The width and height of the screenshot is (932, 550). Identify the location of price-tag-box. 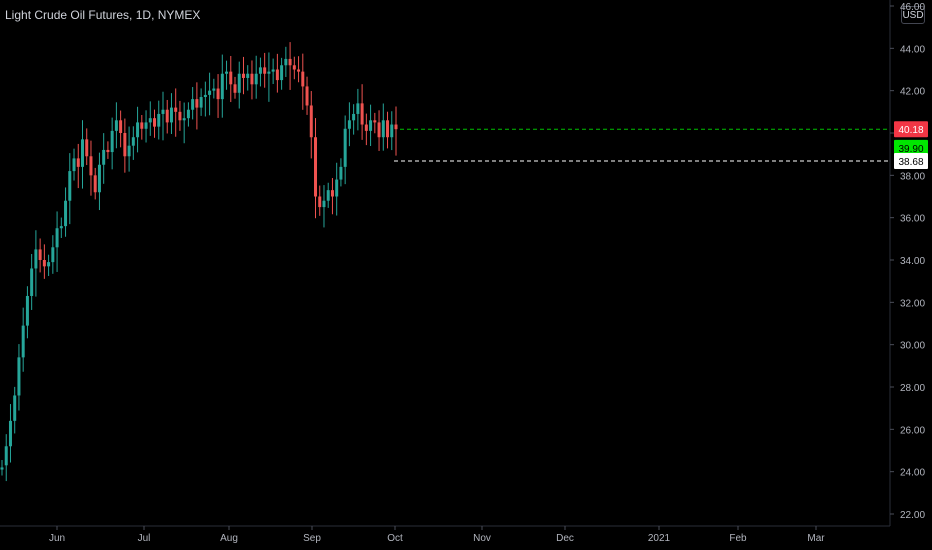
(911, 160).